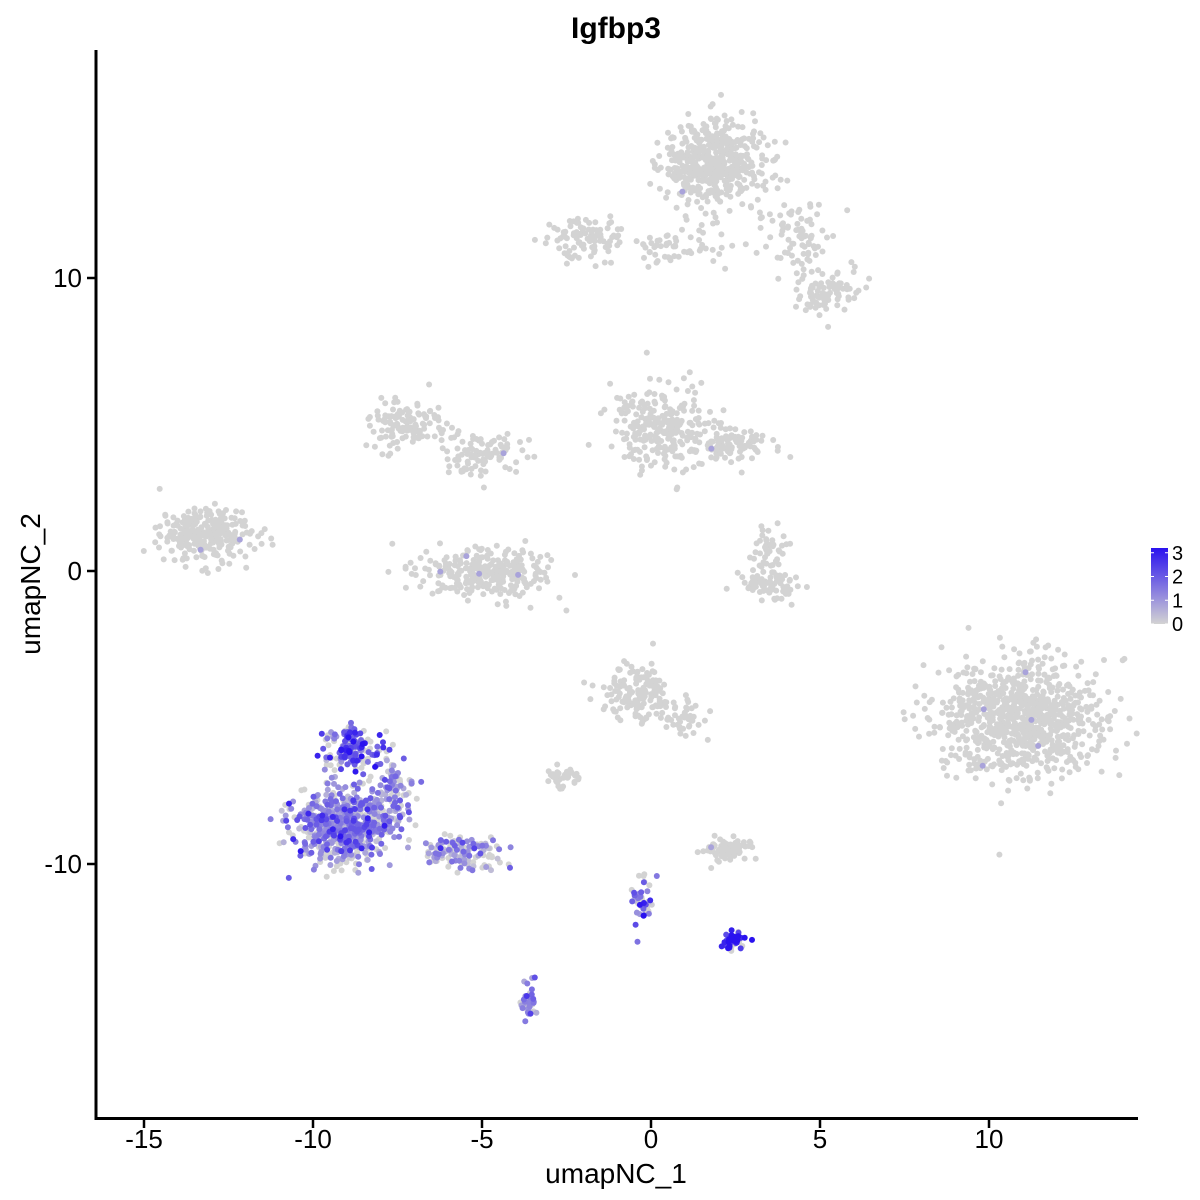 Image resolution: width=1200 pixels, height=1200 pixels. I want to click on x-axis-ticks: -15 -10 -5 0 5 10, so click(564, 1137).